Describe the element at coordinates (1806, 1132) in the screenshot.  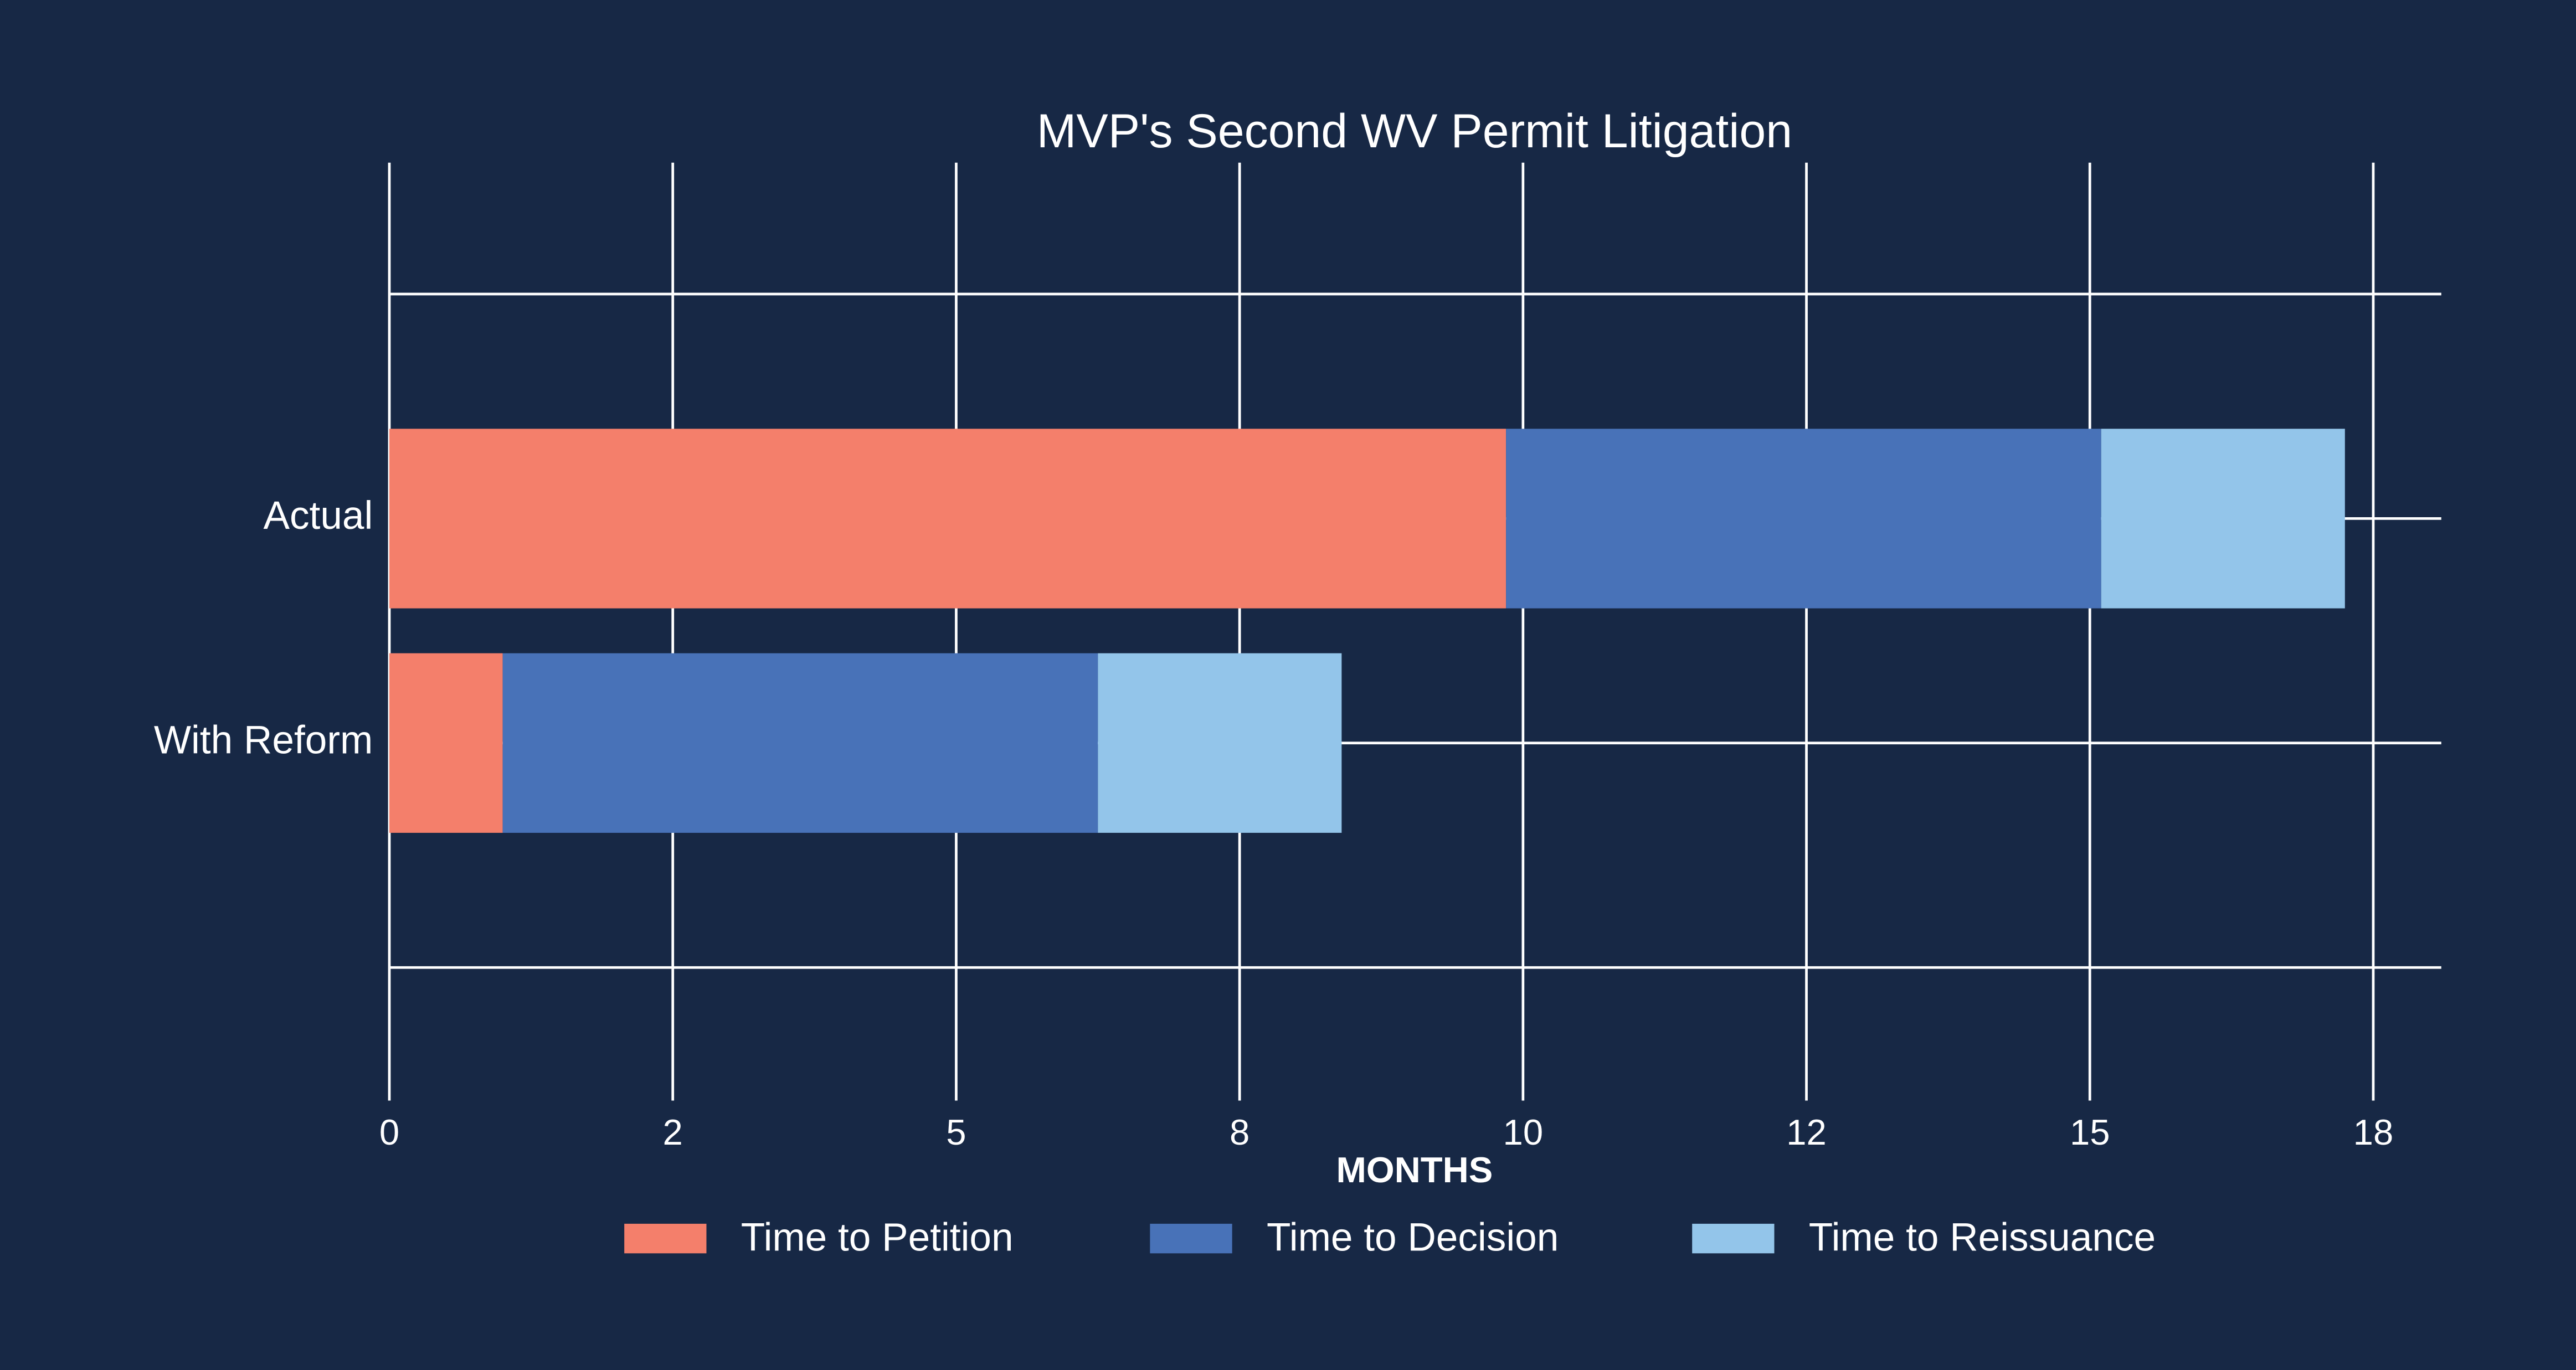
I see `x-tick-label: 12` at that location.